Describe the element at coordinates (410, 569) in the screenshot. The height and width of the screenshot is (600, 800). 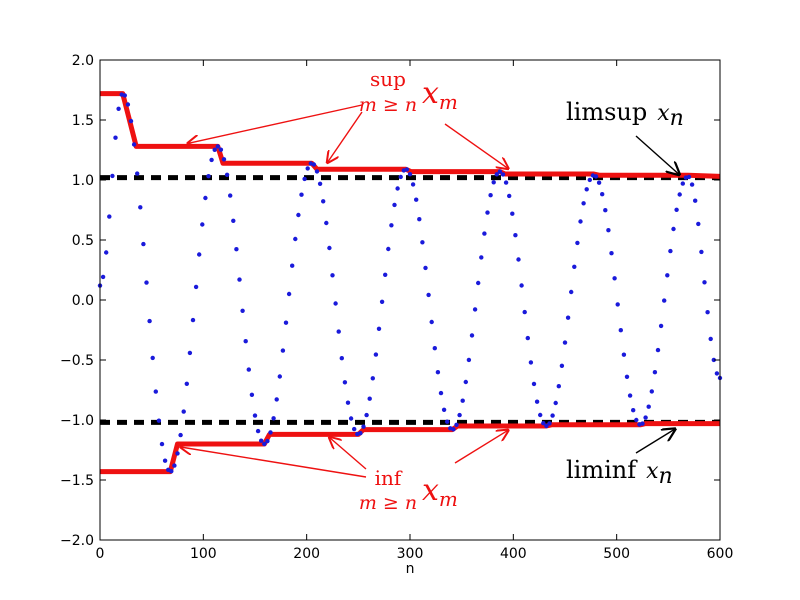
I see `x-axis-label: n` at that location.